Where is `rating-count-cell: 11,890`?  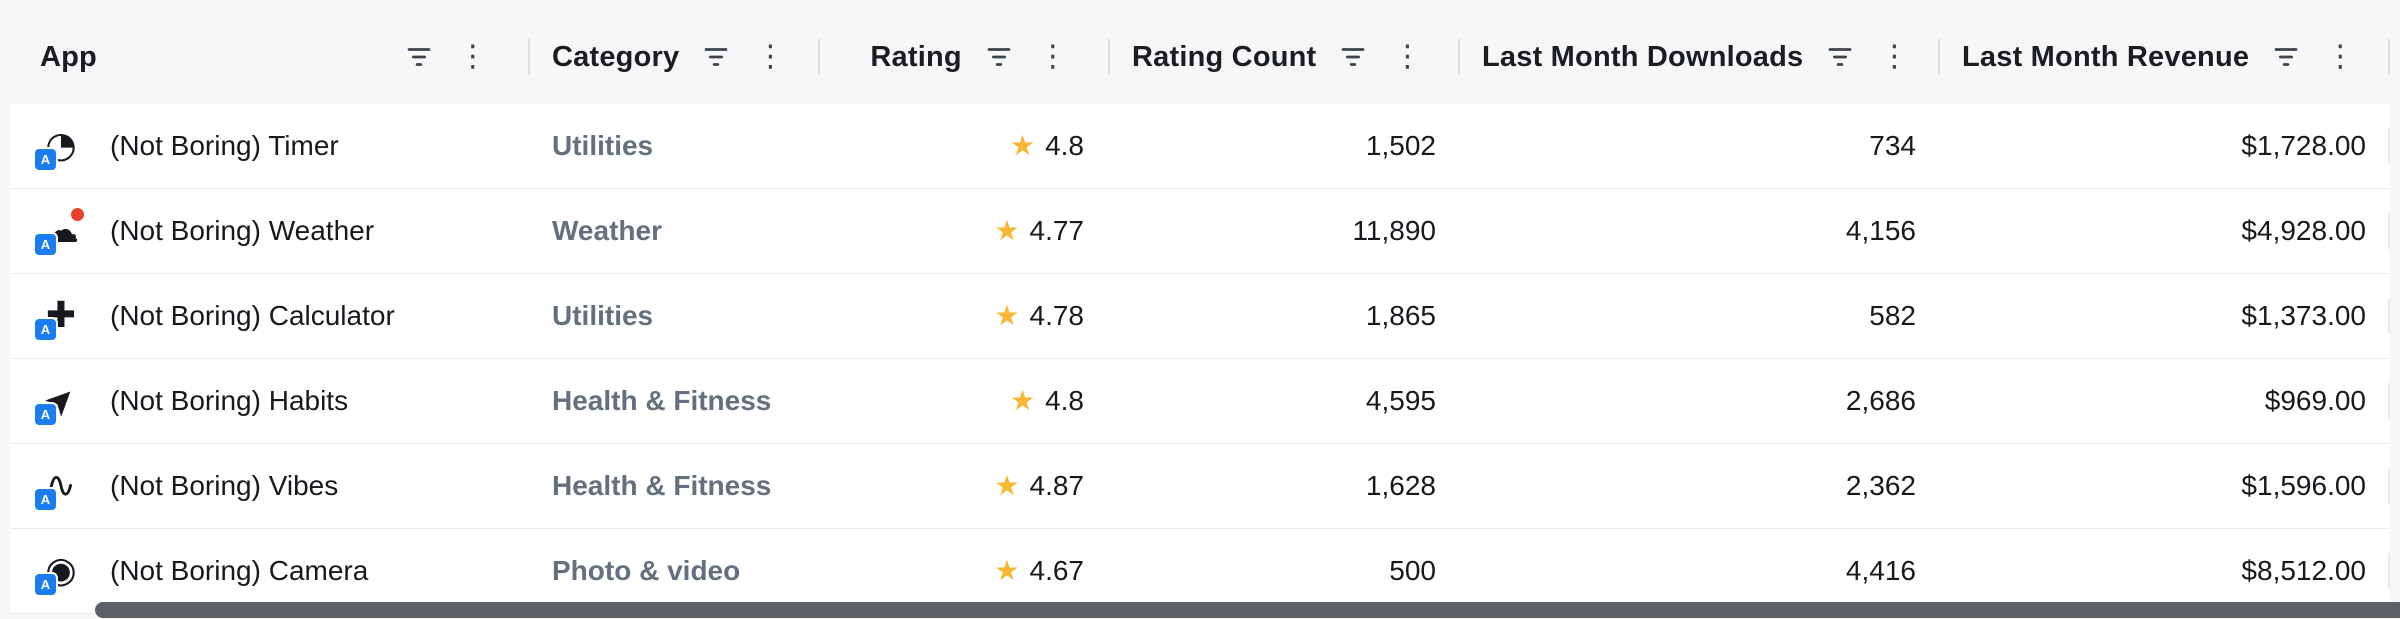
rating-count-cell: 11,890 is located at coordinates (1394, 230).